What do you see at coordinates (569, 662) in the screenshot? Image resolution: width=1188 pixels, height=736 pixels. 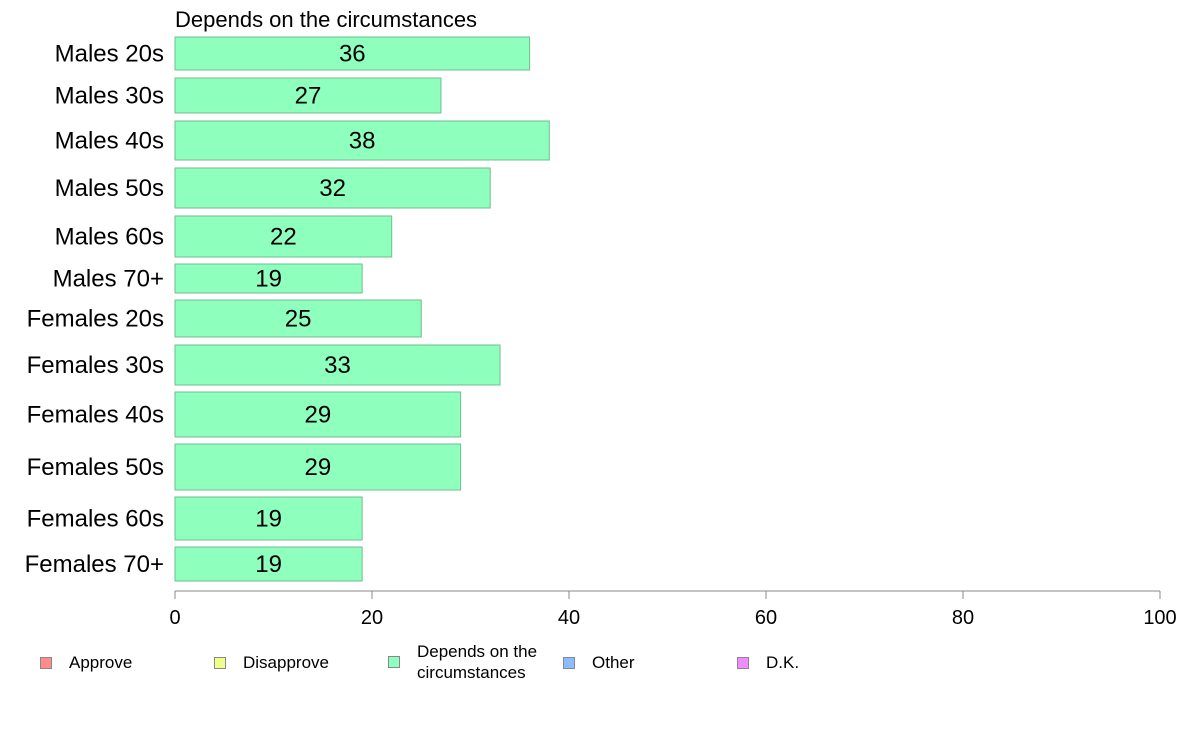 I see `legend-swatch-other` at bounding box center [569, 662].